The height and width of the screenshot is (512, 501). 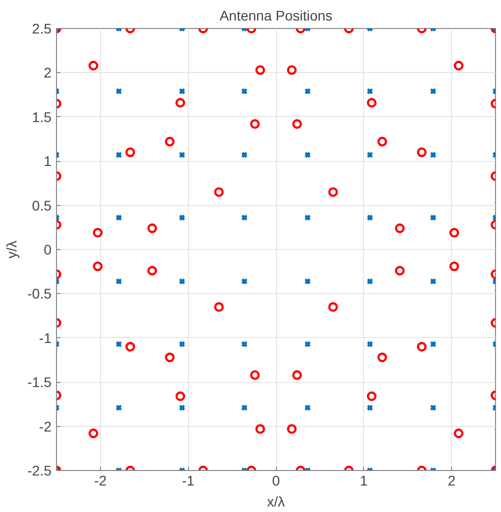 What do you see at coordinates (276, 16) in the screenshot?
I see `chart-title: Antenna Positions` at bounding box center [276, 16].